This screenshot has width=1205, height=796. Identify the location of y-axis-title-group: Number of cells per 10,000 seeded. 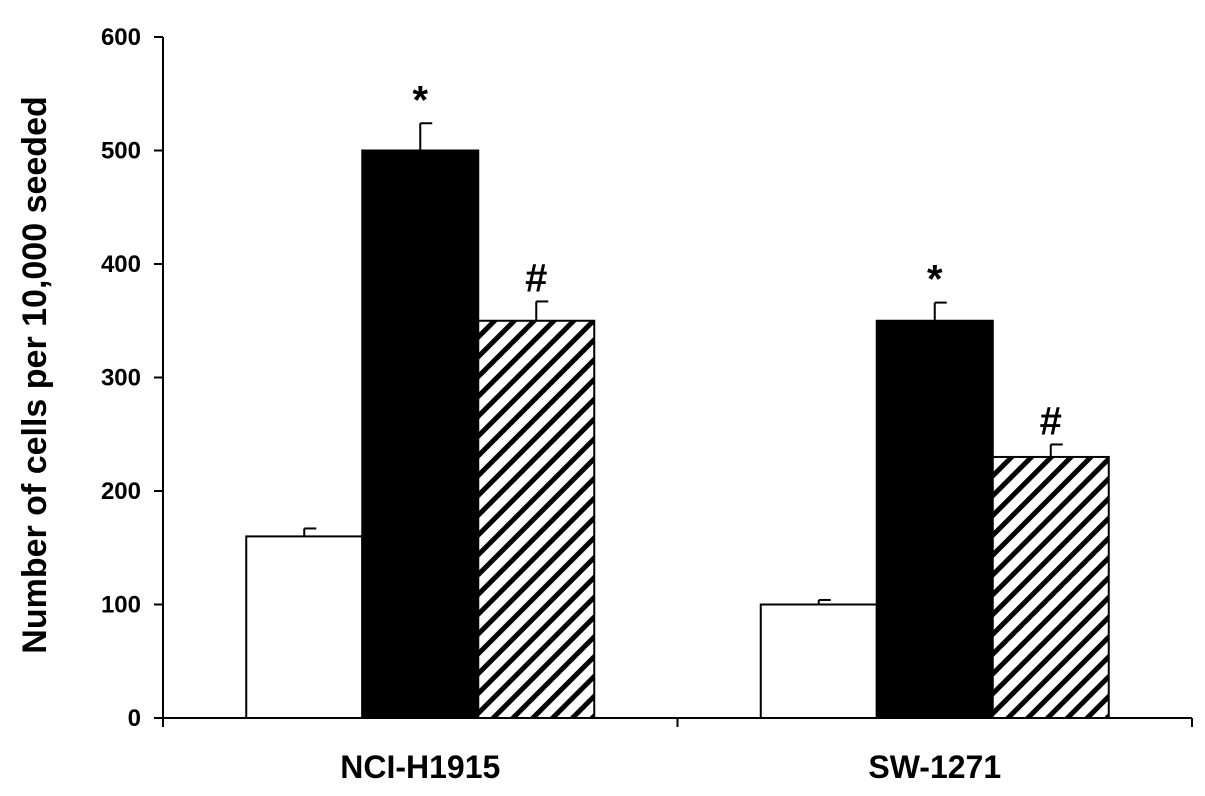
(35, 374).